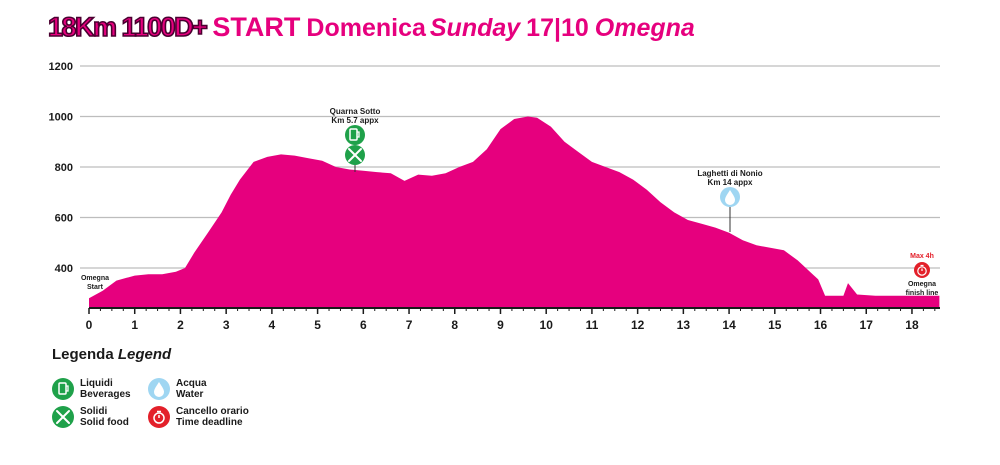 The image size is (1000, 465). What do you see at coordinates (226, 325) in the screenshot?
I see `x-tick-label: 3` at bounding box center [226, 325].